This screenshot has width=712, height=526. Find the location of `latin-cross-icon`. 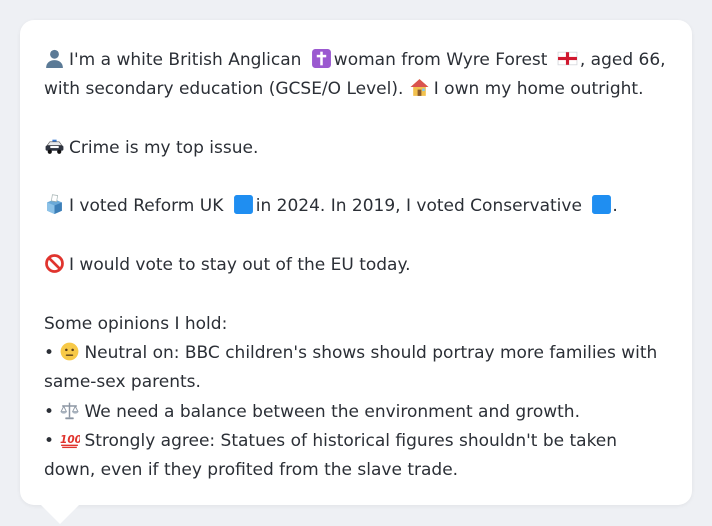

latin-cross-icon is located at coordinates (321, 58).